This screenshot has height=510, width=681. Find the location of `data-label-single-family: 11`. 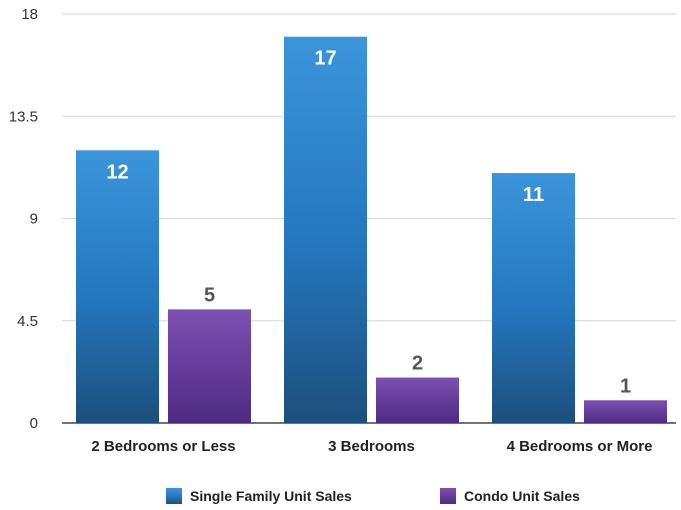

data-label-single-family: 11 is located at coordinates (533, 195).